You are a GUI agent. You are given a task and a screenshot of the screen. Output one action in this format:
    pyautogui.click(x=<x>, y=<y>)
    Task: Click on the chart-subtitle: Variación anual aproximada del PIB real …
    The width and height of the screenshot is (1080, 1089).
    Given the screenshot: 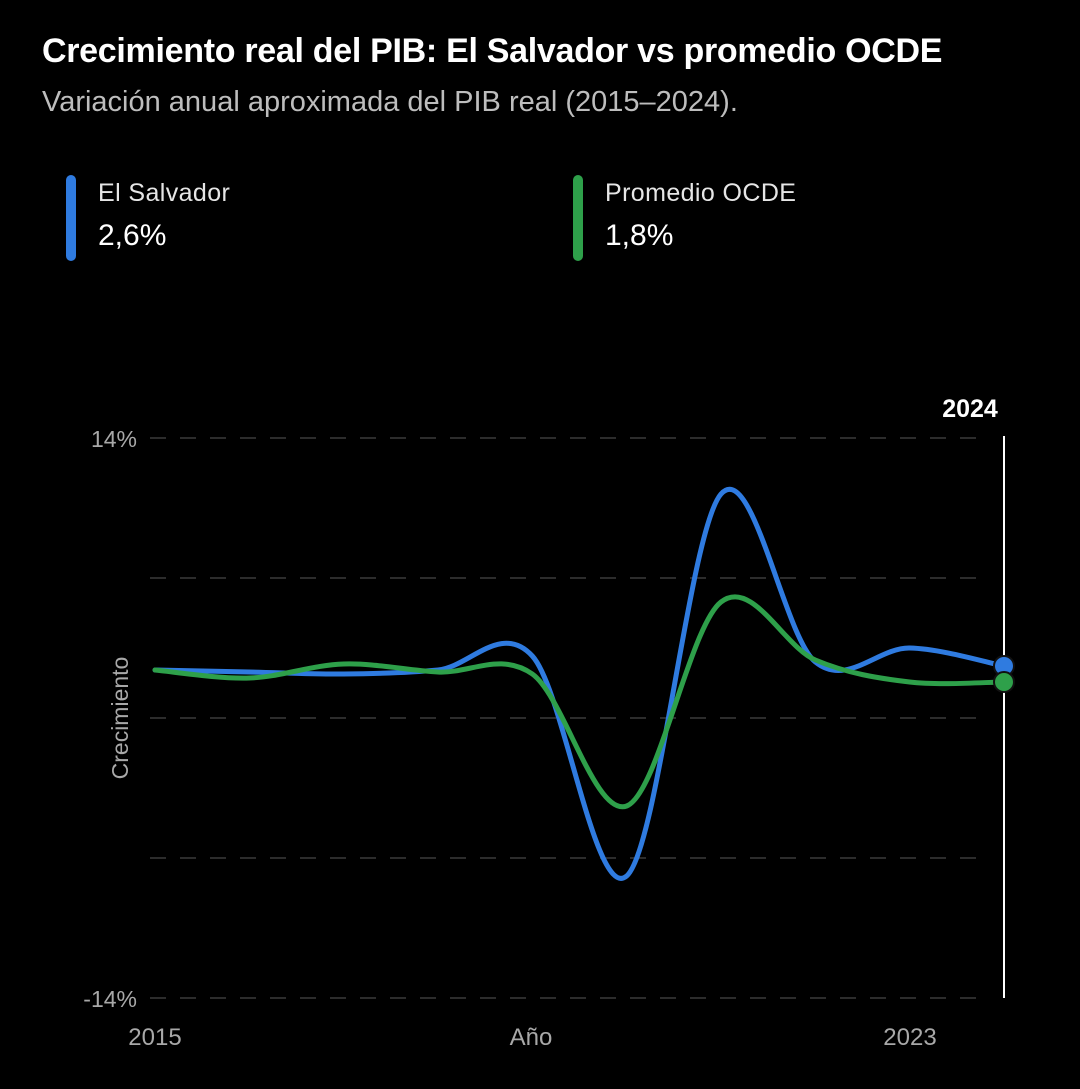 What is the action you would take?
    pyautogui.click(x=390, y=102)
    